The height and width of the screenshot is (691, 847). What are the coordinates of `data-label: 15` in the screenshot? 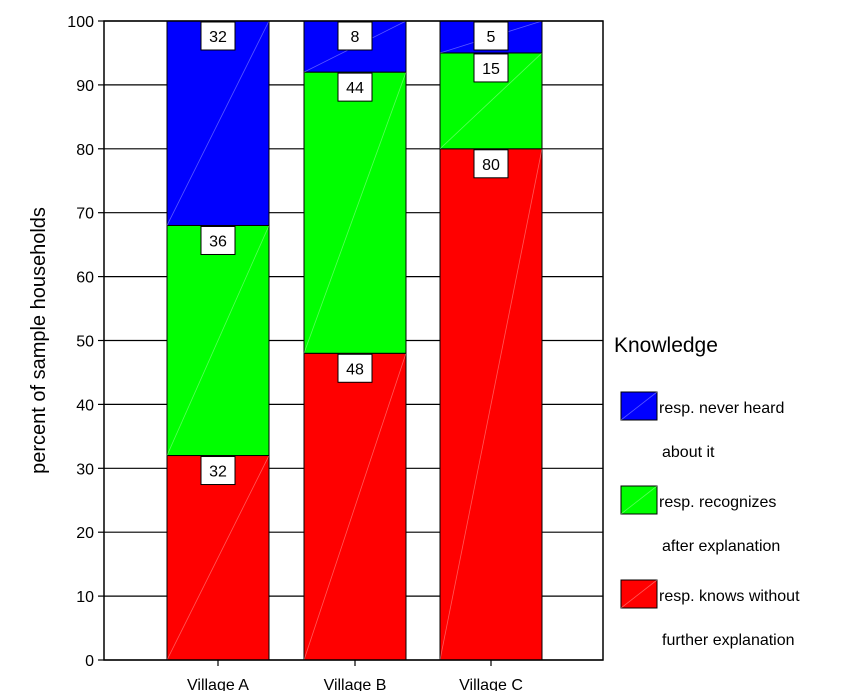 It's located at (491, 69).